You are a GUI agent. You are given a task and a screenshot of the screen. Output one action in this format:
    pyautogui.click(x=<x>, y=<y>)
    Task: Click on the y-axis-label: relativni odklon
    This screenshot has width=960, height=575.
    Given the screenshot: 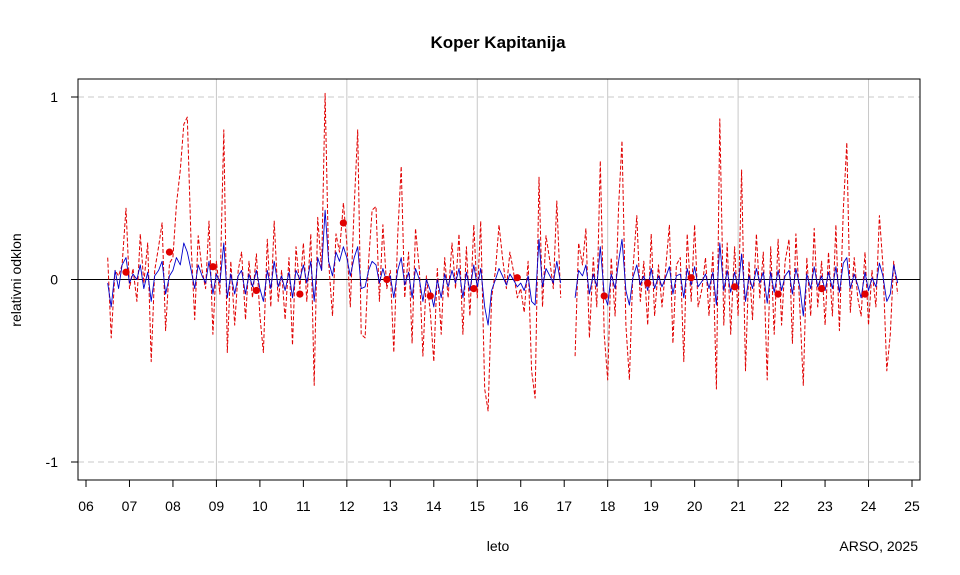 What is the action you would take?
    pyautogui.click(x=16, y=279)
    